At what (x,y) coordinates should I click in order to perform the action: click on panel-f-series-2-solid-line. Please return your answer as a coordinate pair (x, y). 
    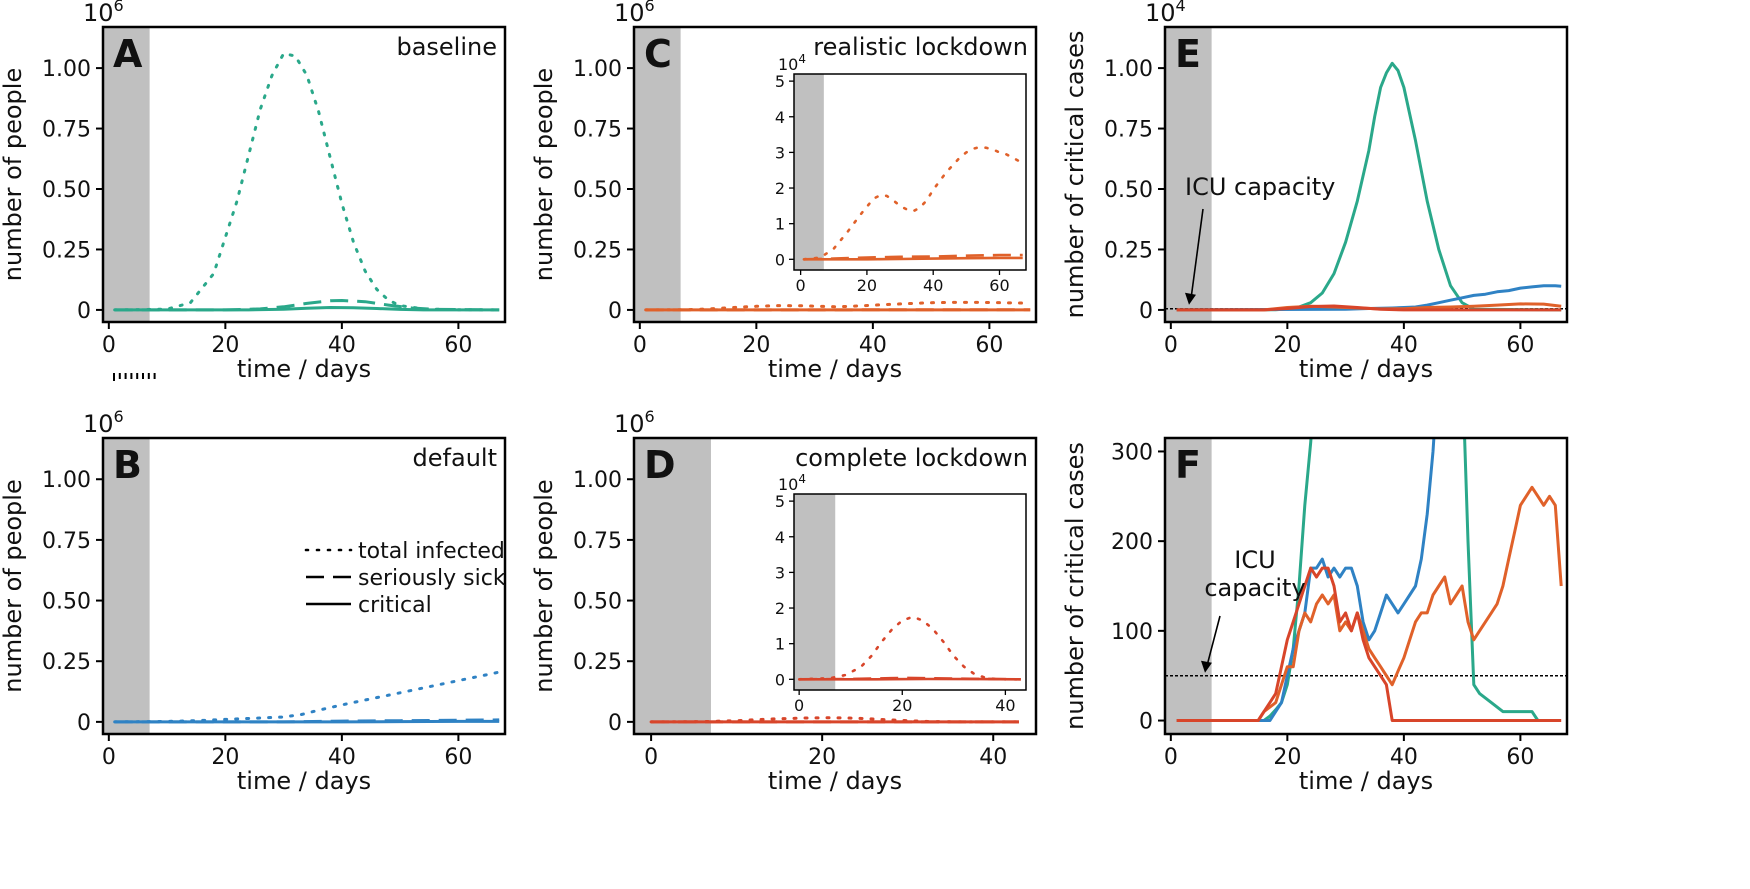
    Looking at the image, I should click on (1369, 603).